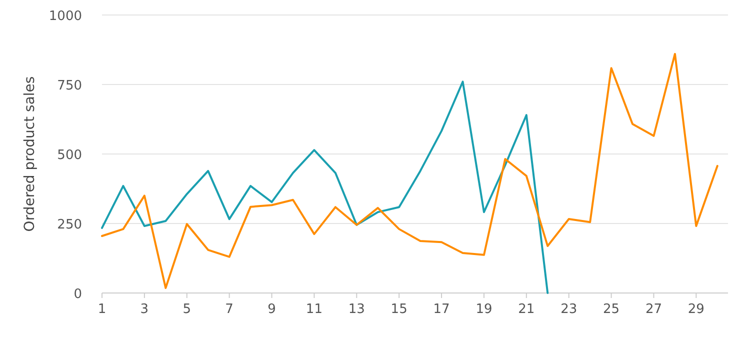 This screenshot has height=337, width=741. What do you see at coordinates (30, 154) in the screenshot?
I see `y-axis-title: Ordered product sales` at bounding box center [30, 154].